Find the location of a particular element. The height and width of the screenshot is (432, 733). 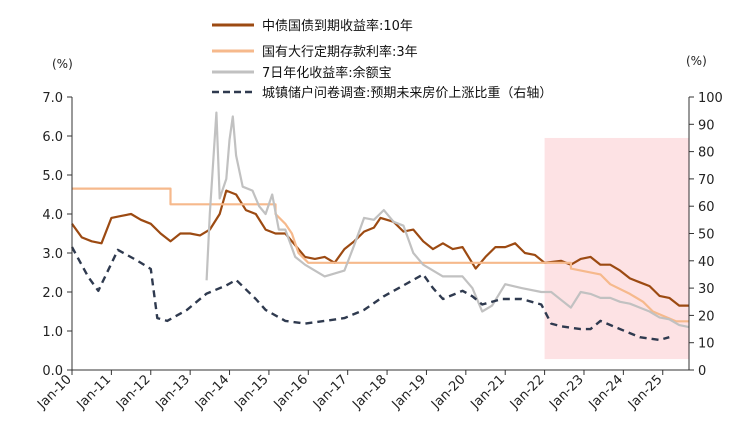

right-axis-unit: (%) is located at coordinates (696, 61).